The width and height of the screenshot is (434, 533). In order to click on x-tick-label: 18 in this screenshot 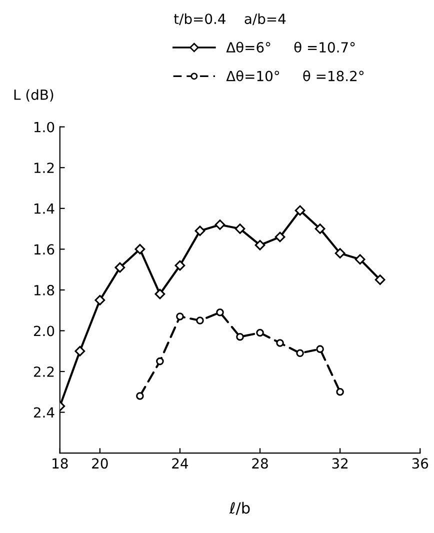, I will do `click(60, 463)`.